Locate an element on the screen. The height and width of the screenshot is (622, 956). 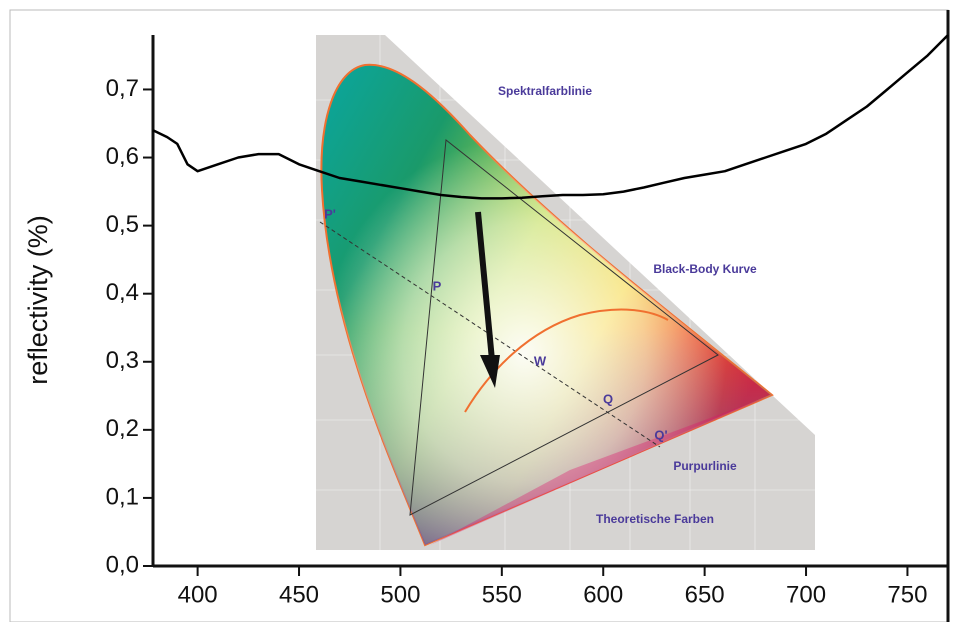
x-tick-label: 650 is located at coordinates (705, 594).